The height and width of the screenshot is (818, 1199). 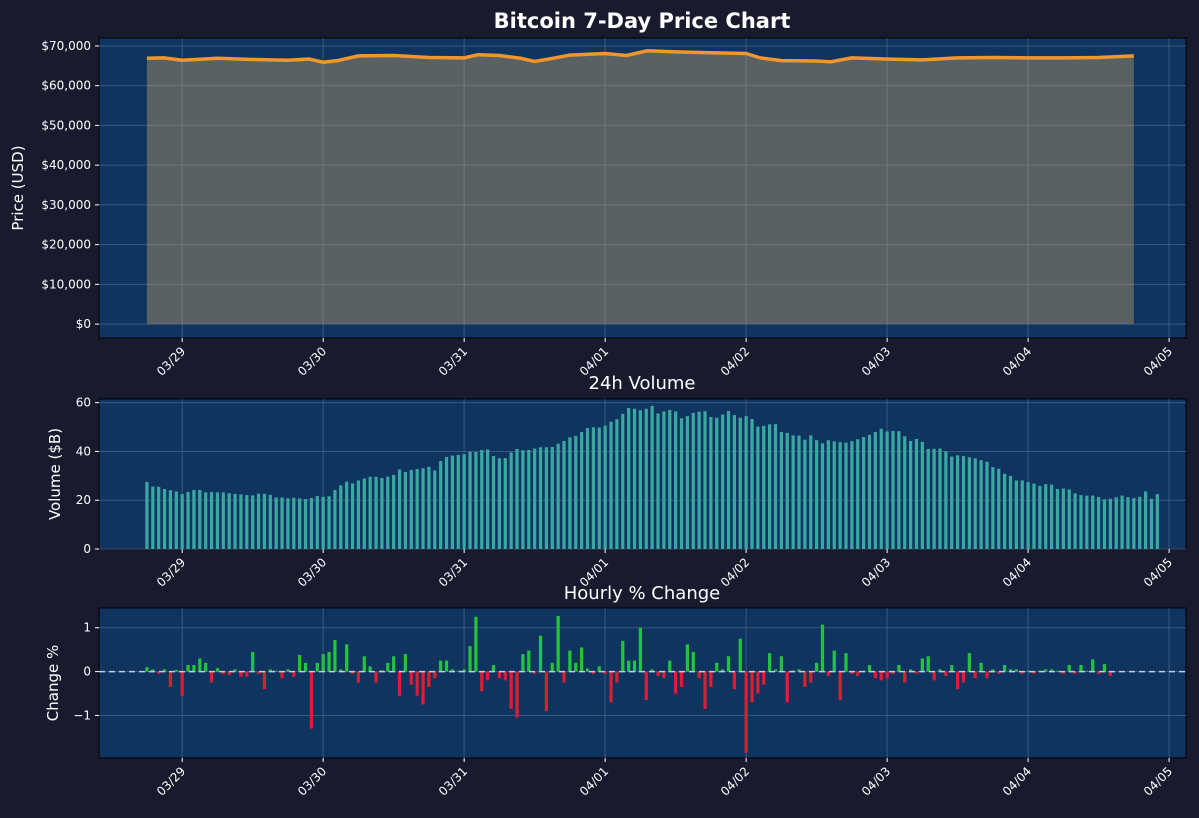 I want to click on change-y-ticks: −1 0 1, so click(x=86, y=671).